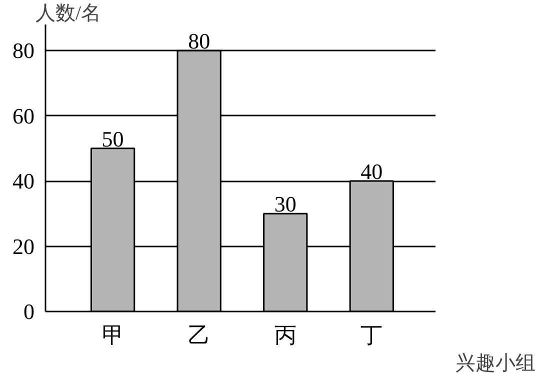 Image resolution: width=560 pixels, height=374 pixels. What do you see at coordinates (113, 335) in the screenshot?
I see `x-tick-label: 甲` at bounding box center [113, 335].